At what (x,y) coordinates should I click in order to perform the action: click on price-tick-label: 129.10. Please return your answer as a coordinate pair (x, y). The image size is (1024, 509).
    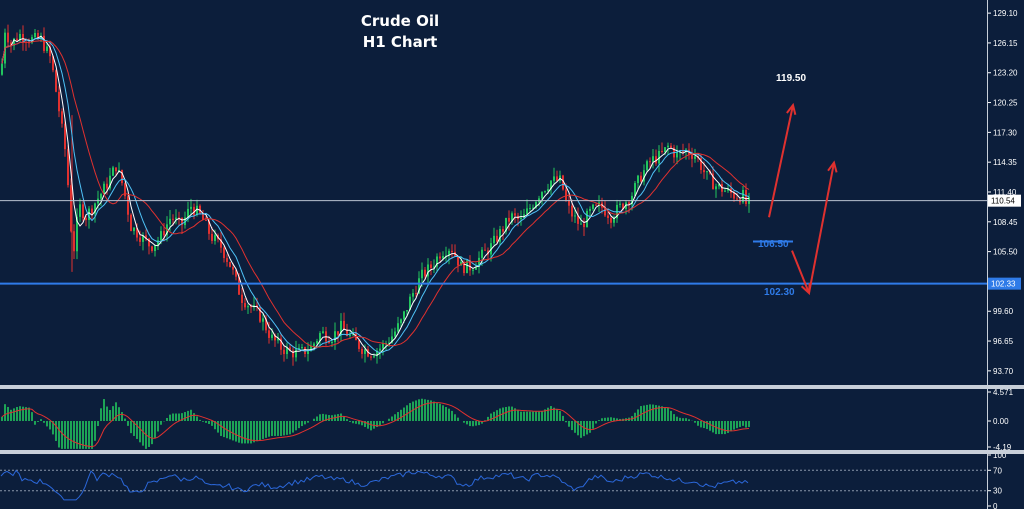
    Looking at the image, I should click on (1005, 13).